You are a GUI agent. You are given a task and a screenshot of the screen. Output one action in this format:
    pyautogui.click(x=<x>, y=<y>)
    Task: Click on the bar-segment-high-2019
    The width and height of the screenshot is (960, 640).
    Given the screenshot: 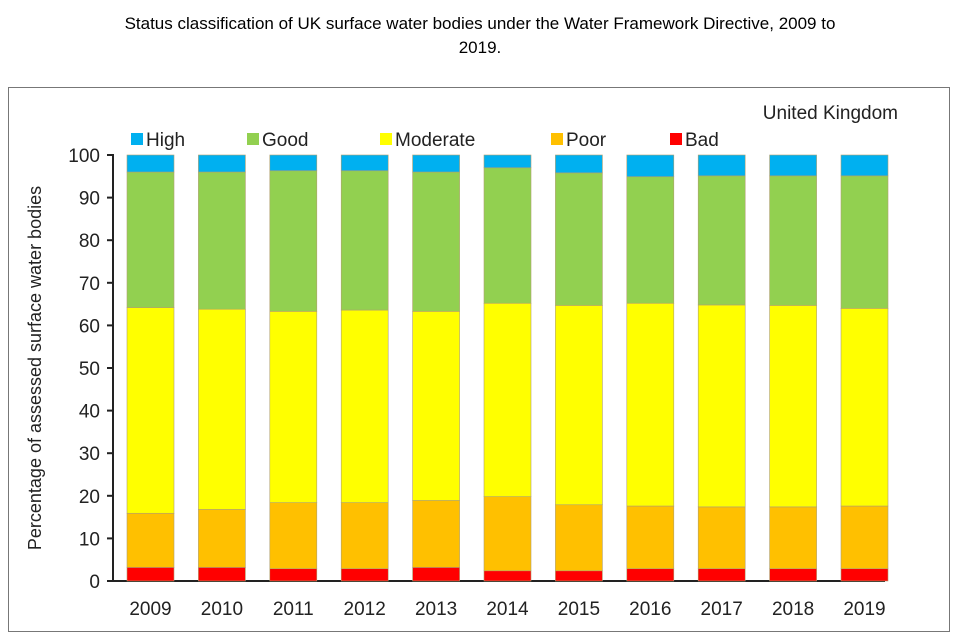 What is the action you would take?
    pyautogui.click(x=864, y=165)
    